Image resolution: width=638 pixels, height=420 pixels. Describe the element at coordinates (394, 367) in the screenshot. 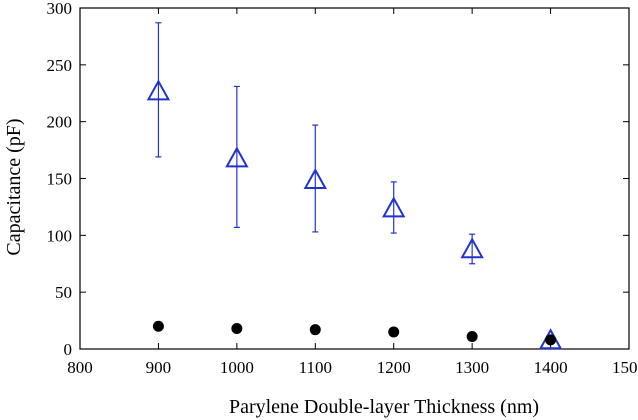

I see `x-tick-label: 1200` at that location.